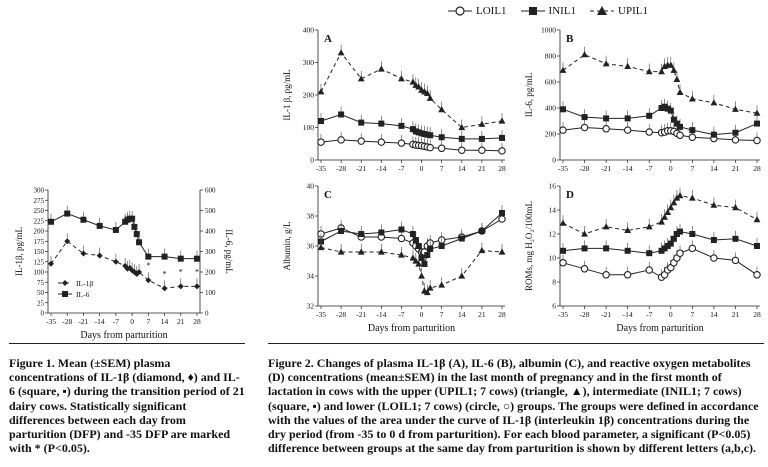  I want to click on y-tick-label: 275, so click(39, 201).